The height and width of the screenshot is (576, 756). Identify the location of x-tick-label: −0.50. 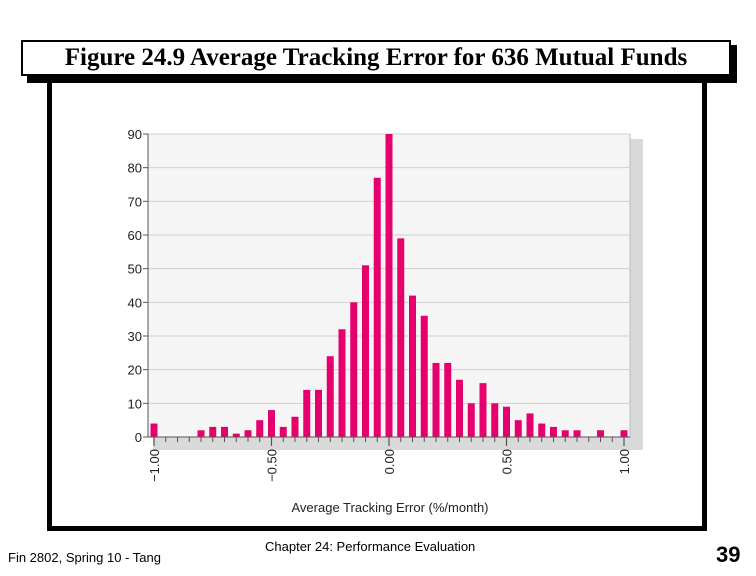
(272, 465).